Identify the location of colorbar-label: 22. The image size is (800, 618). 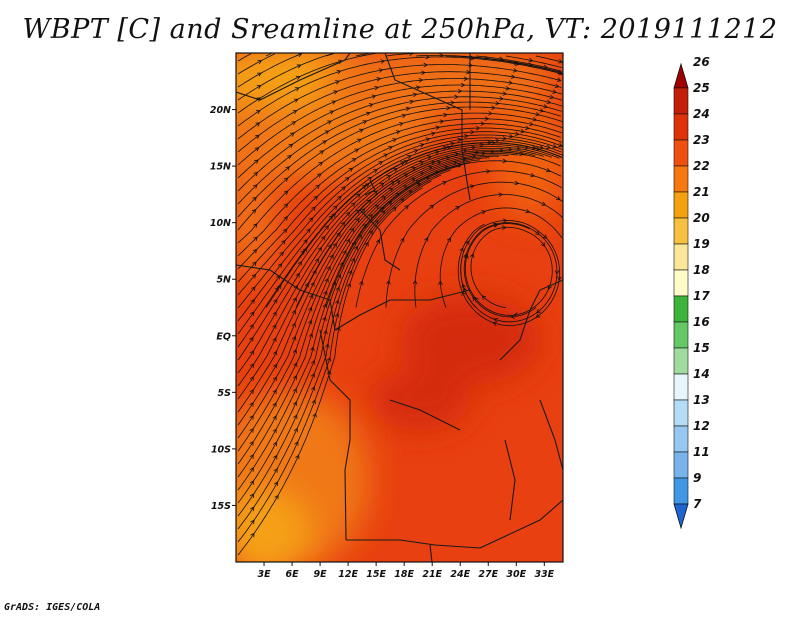
(701, 166).